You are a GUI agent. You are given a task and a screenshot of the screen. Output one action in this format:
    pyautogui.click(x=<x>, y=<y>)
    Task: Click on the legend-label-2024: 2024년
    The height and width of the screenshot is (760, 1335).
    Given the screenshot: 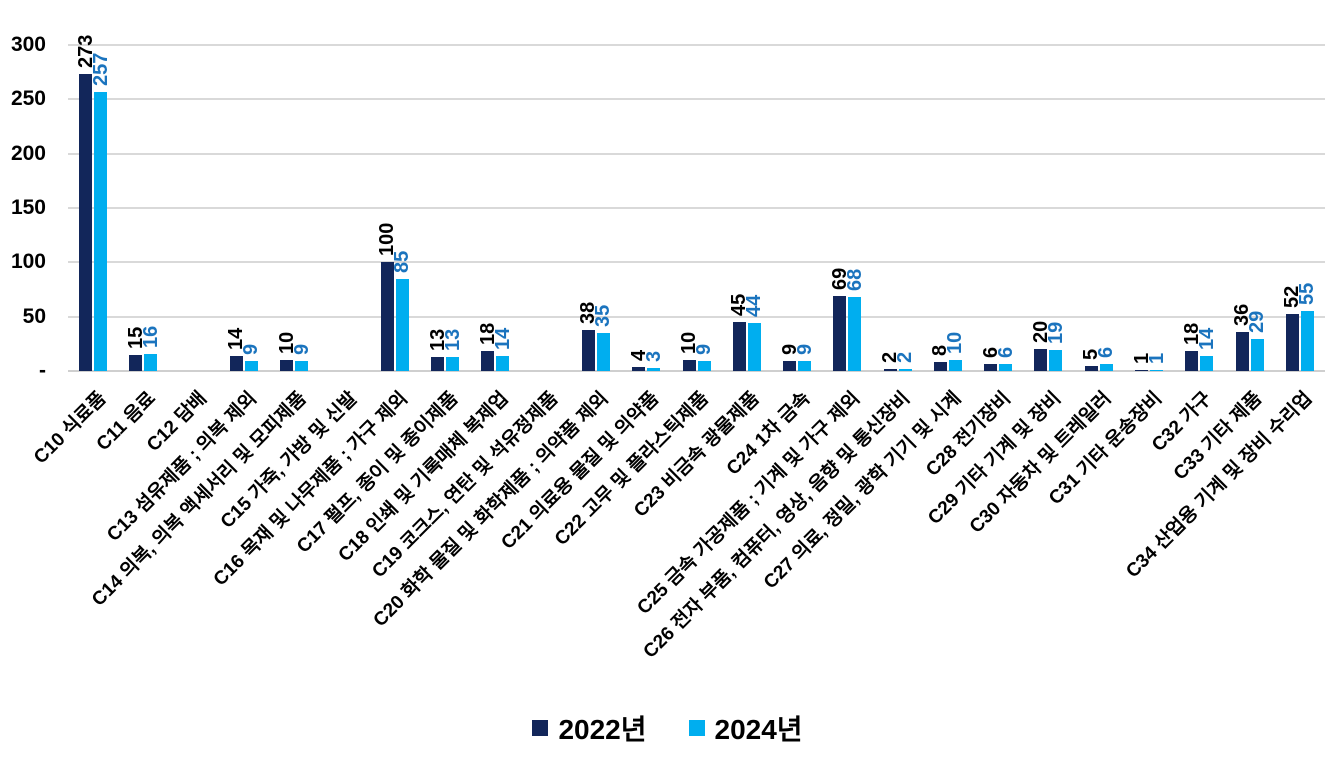 What is the action you would take?
    pyautogui.click(x=758, y=729)
    